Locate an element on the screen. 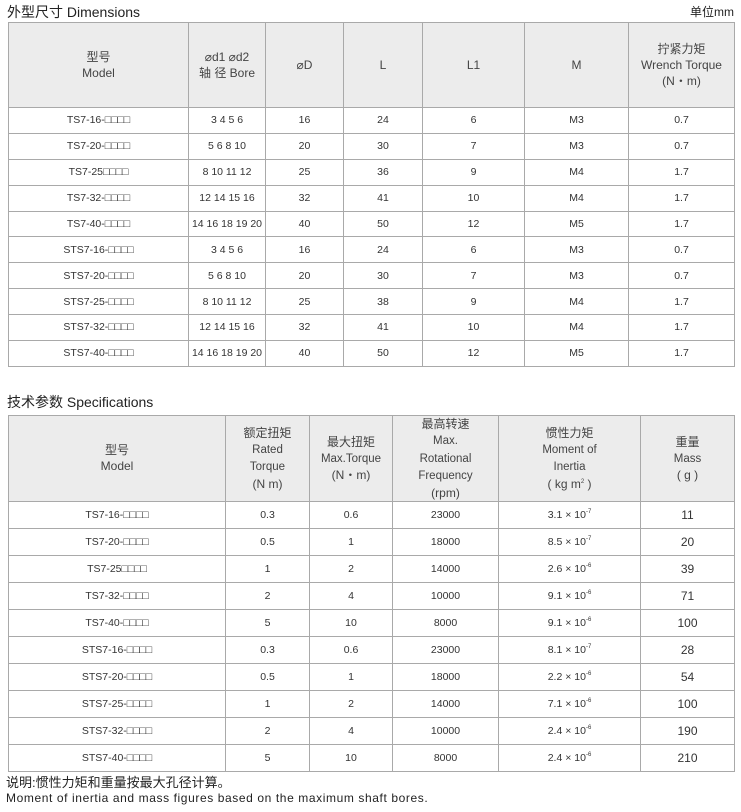 This screenshot has height=812, width=741. cell-inertia: 2.6 × 10-6 is located at coordinates (569, 568).